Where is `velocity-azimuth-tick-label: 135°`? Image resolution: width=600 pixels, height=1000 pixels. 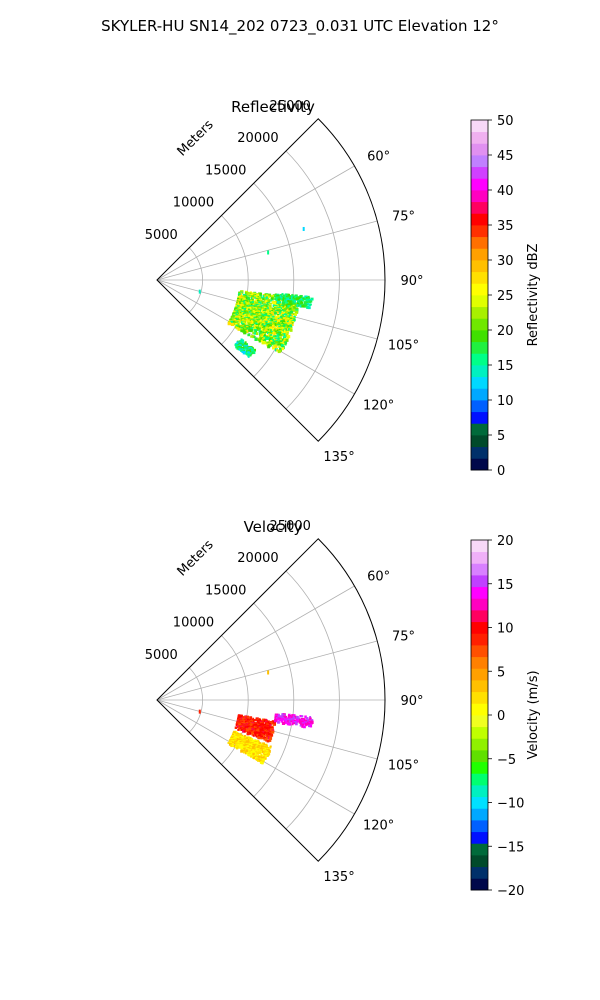 velocity-azimuth-tick-label: 135° is located at coordinates (338, 877).